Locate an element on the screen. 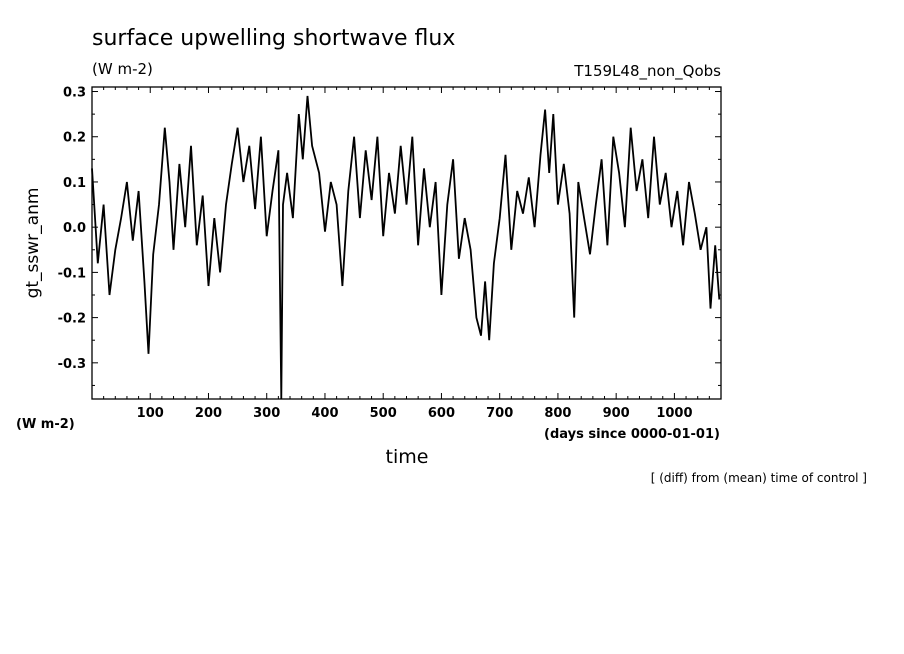 The width and height of the screenshot is (904, 654). y-tick-labels: 0.3 0.2 0.1 0.0 -0.1 -0.2 -0.3 is located at coordinates (72, 229).